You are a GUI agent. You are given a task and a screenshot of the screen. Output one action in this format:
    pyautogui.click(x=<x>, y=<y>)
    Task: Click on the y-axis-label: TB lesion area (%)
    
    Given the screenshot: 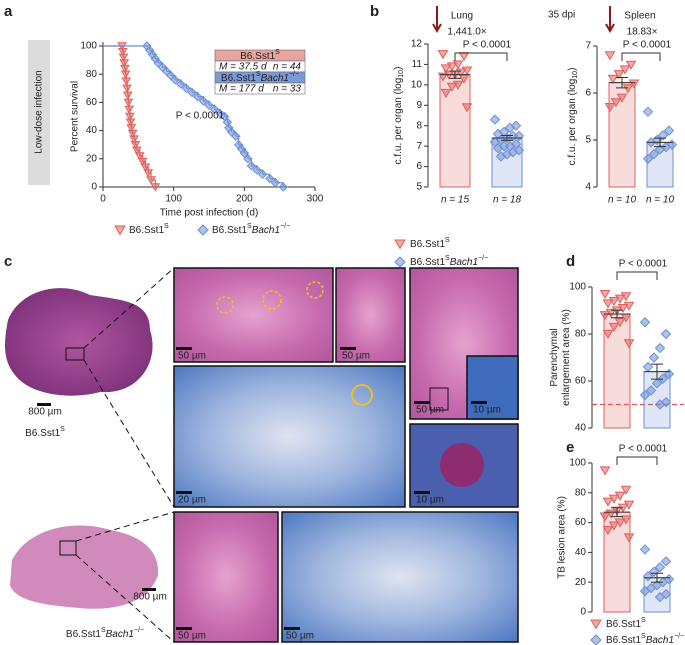 What is the action you would take?
    pyautogui.click(x=562, y=537)
    